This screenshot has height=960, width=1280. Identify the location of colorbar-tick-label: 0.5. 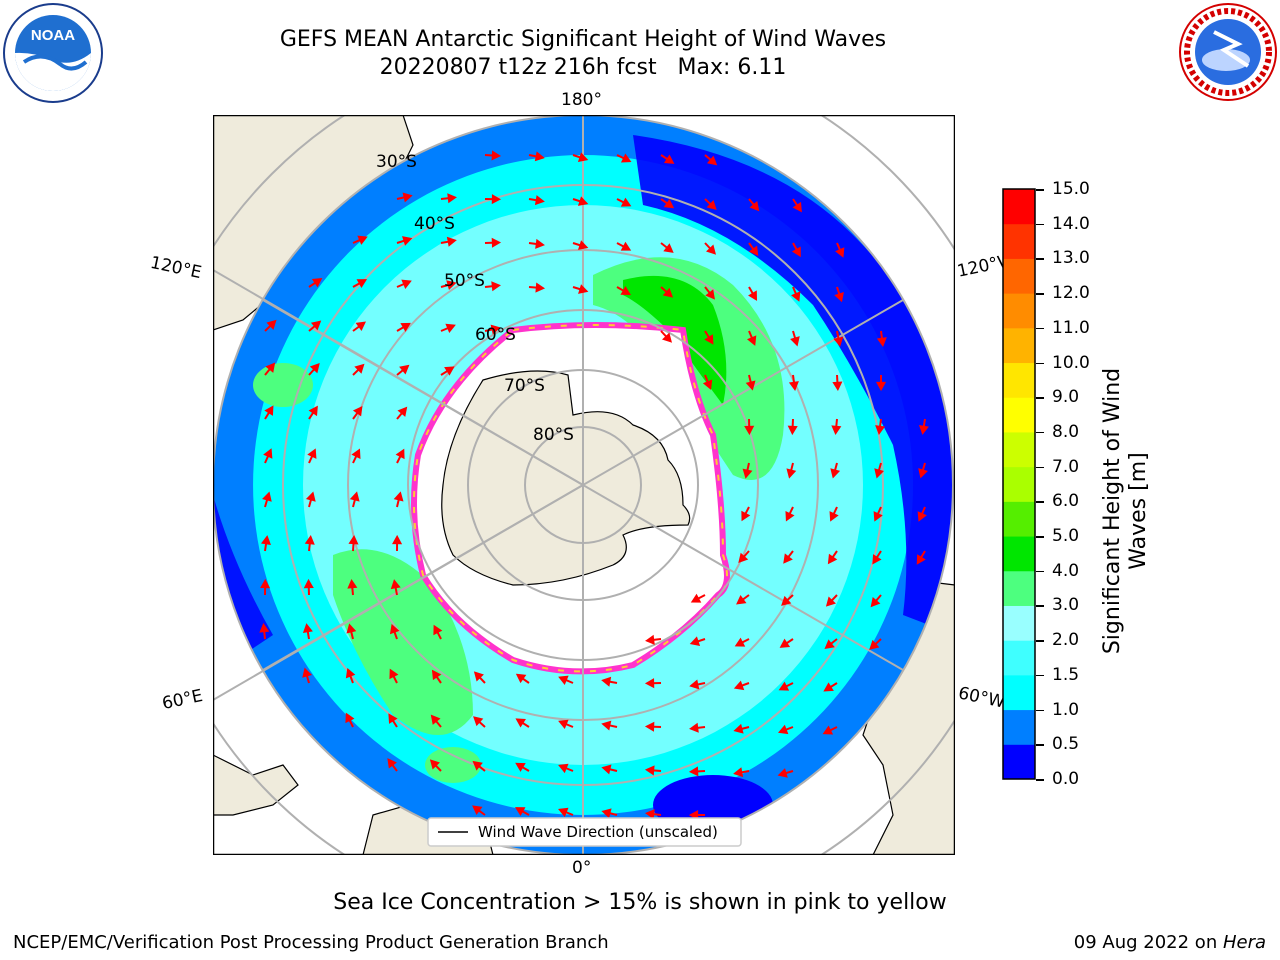
(1066, 744).